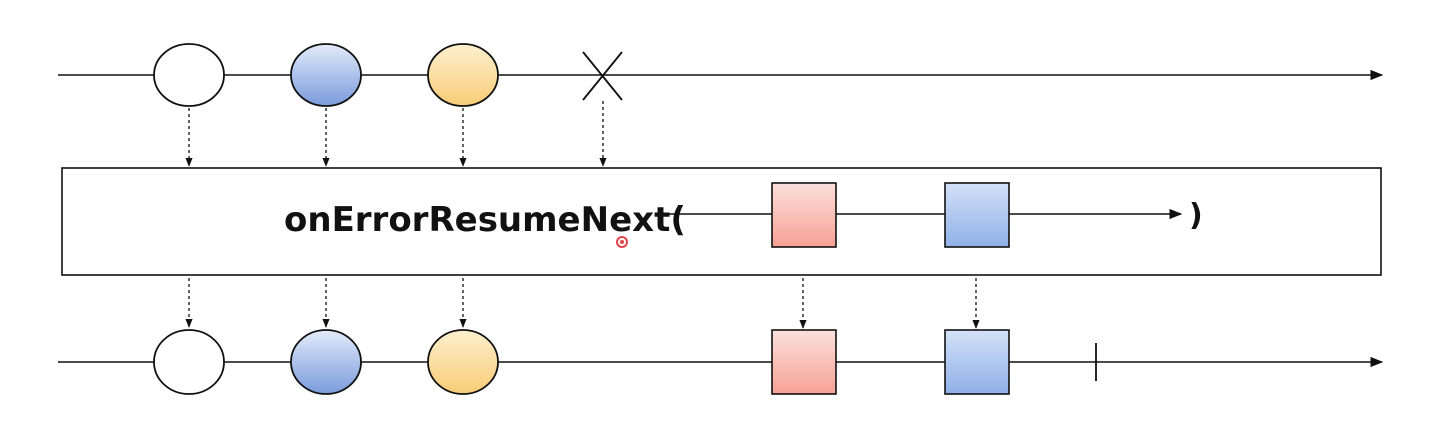 This screenshot has height=423, width=1453. What do you see at coordinates (326, 362) in the screenshot?
I see `result-blue-circle` at bounding box center [326, 362].